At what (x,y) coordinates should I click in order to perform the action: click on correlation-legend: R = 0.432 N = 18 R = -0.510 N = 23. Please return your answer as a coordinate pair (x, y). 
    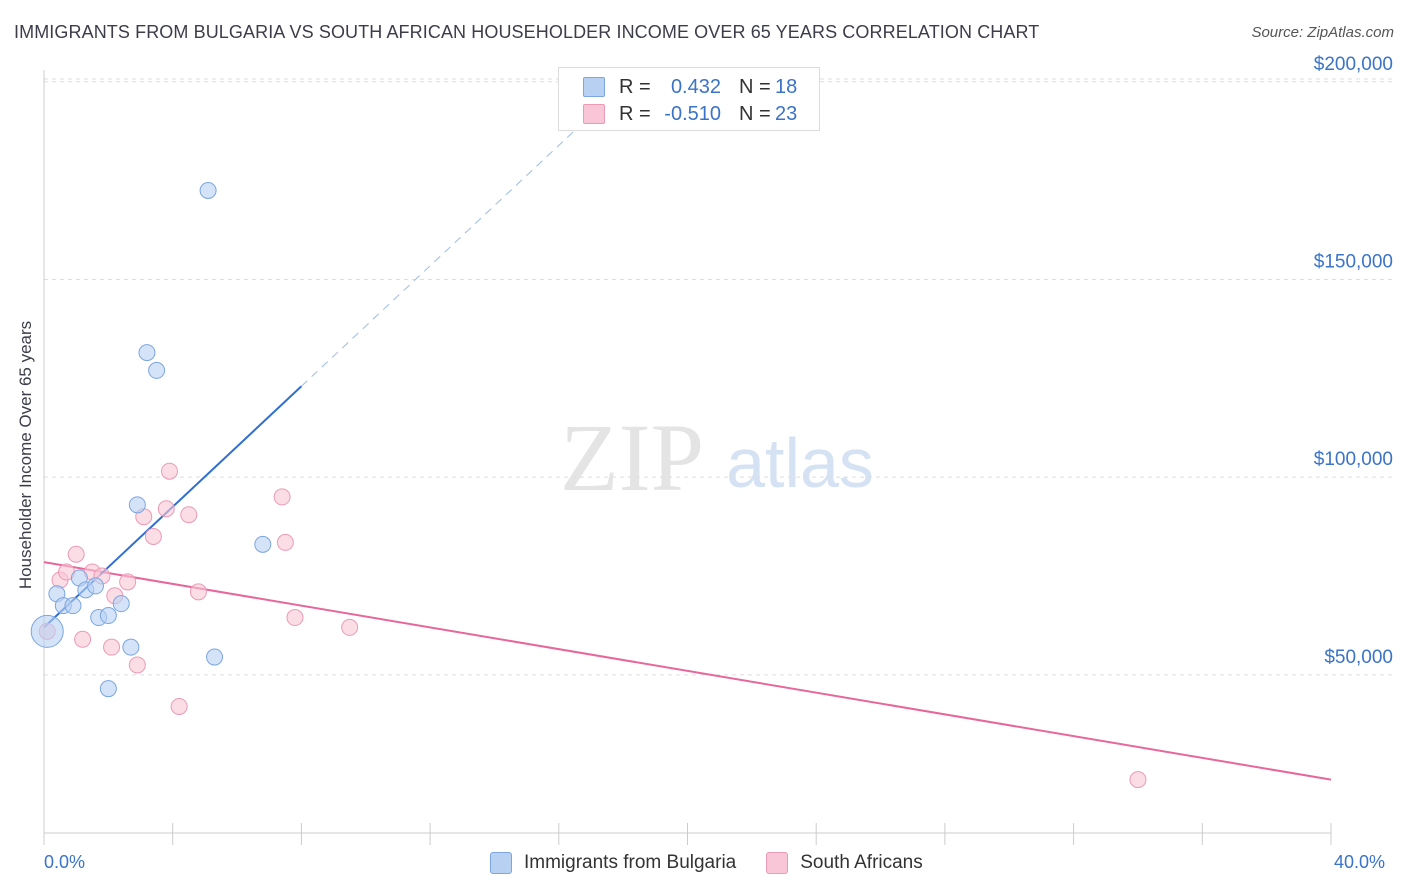
    Looking at the image, I should click on (689, 99).